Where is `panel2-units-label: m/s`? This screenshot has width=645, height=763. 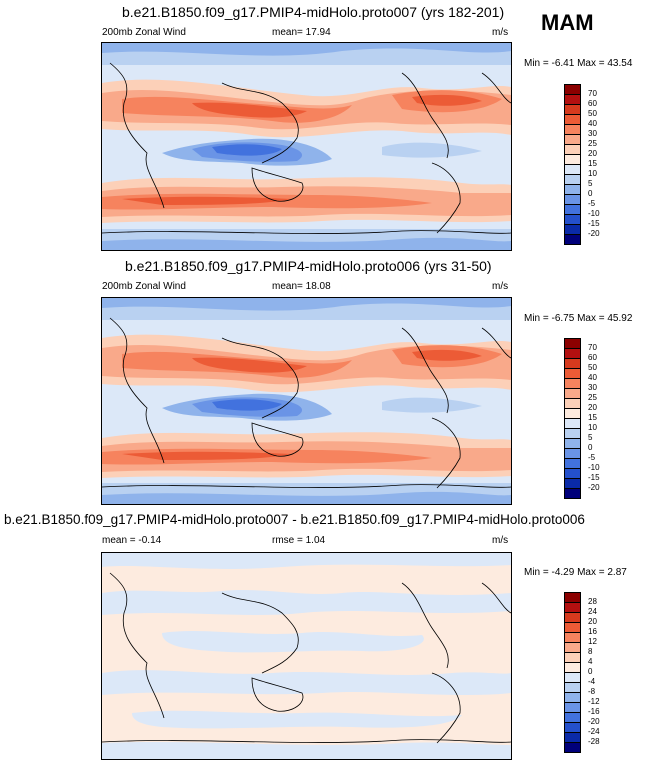
panel2-units-label: m/s is located at coordinates (500, 286).